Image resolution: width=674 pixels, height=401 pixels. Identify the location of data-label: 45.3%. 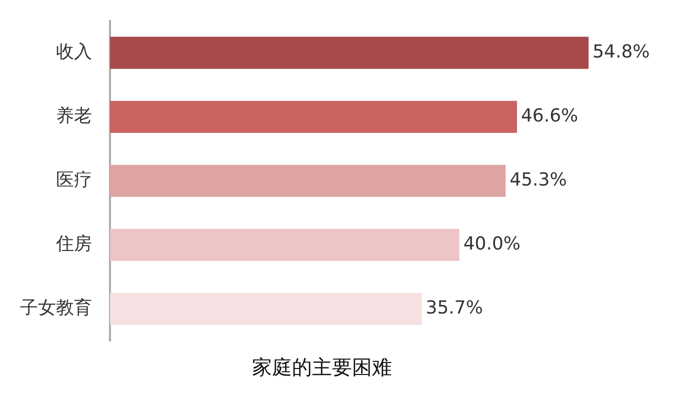
(538, 180).